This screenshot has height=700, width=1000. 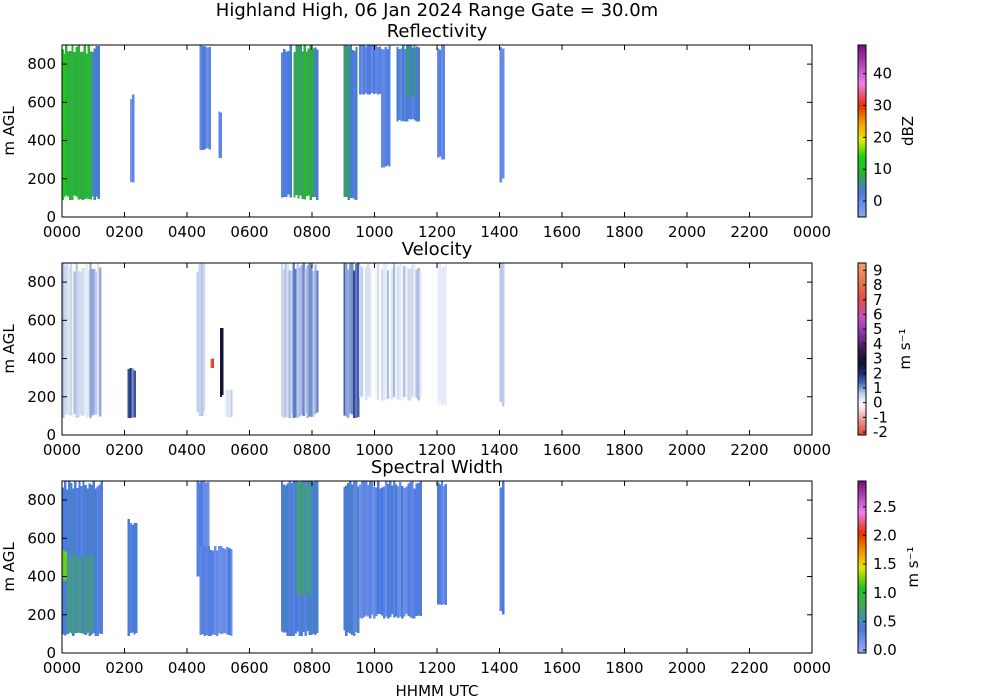 What do you see at coordinates (562, 450) in the screenshot?
I see `x-tick-label: 1600` at bounding box center [562, 450].